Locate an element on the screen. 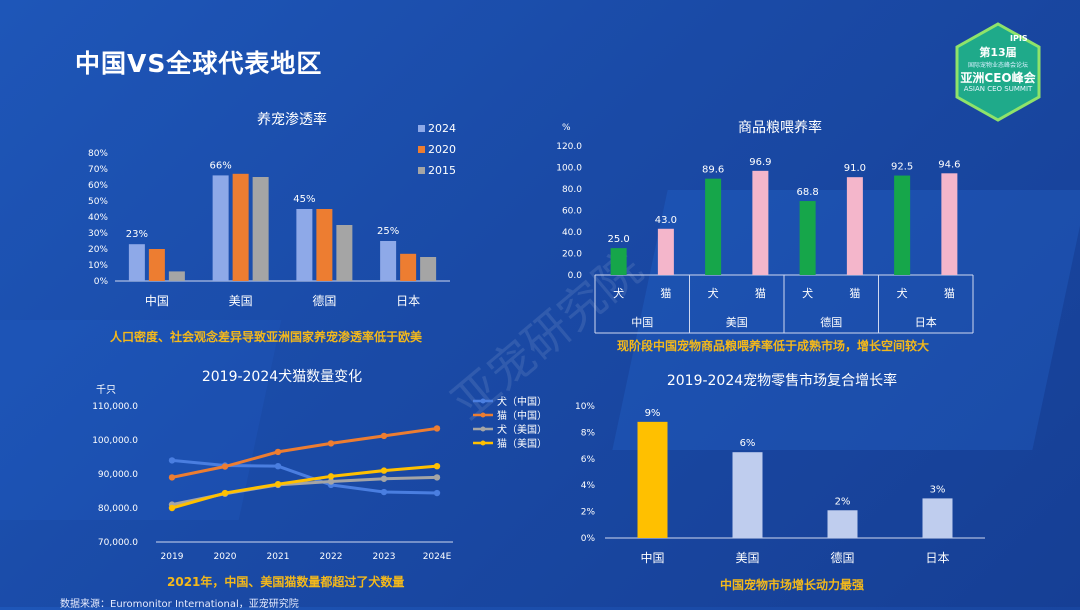  y-tick-label: 20.0 is located at coordinates (572, 255).